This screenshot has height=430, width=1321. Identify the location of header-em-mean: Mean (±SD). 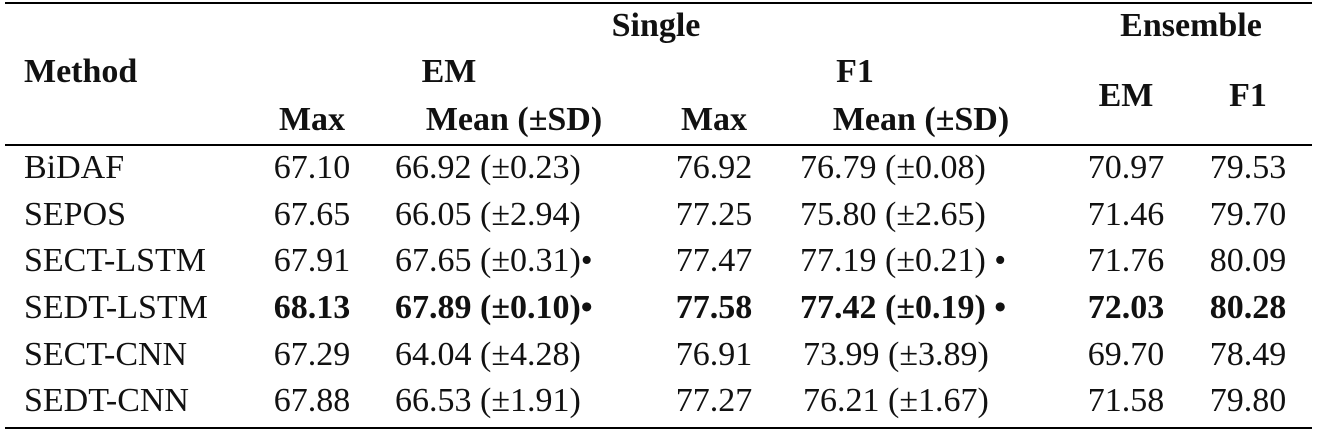
(514, 119).